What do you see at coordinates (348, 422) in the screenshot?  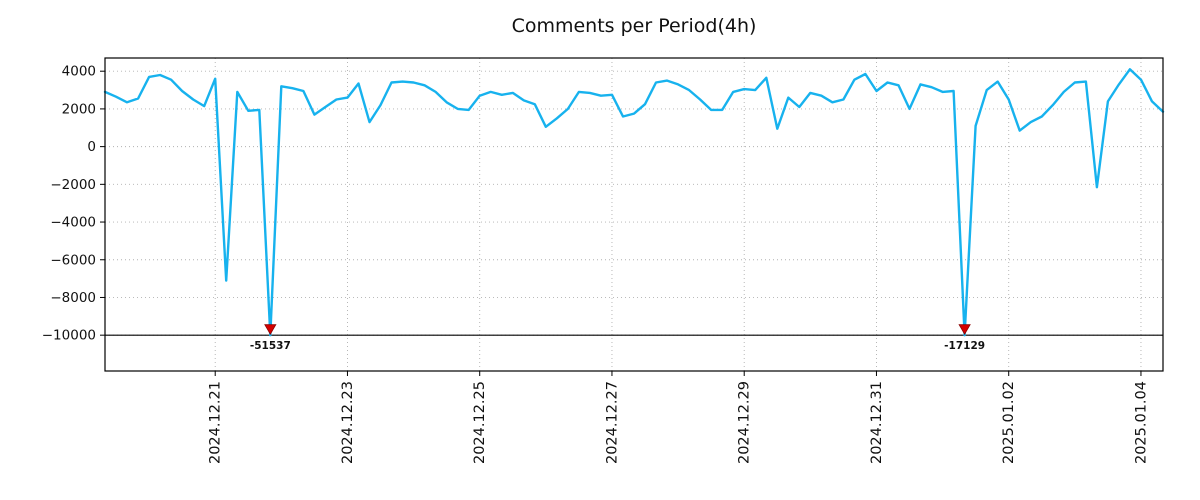 I see `x-tick-label: 2024.12.23` at bounding box center [348, 422].